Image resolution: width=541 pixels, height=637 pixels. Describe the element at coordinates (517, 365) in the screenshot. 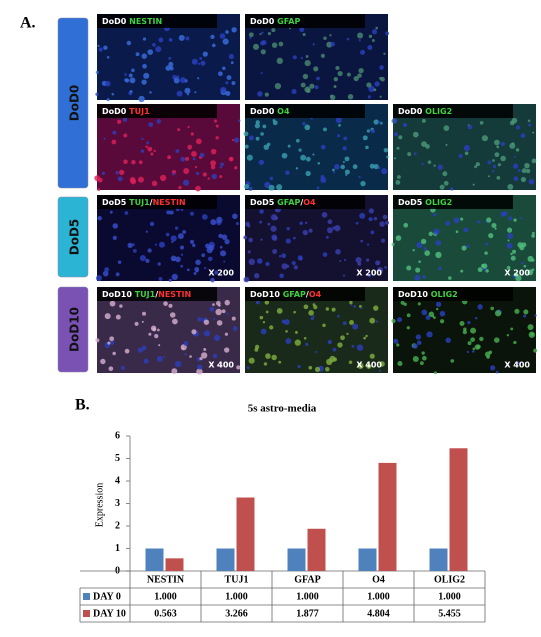

I see `magnification: X 400` at that location.